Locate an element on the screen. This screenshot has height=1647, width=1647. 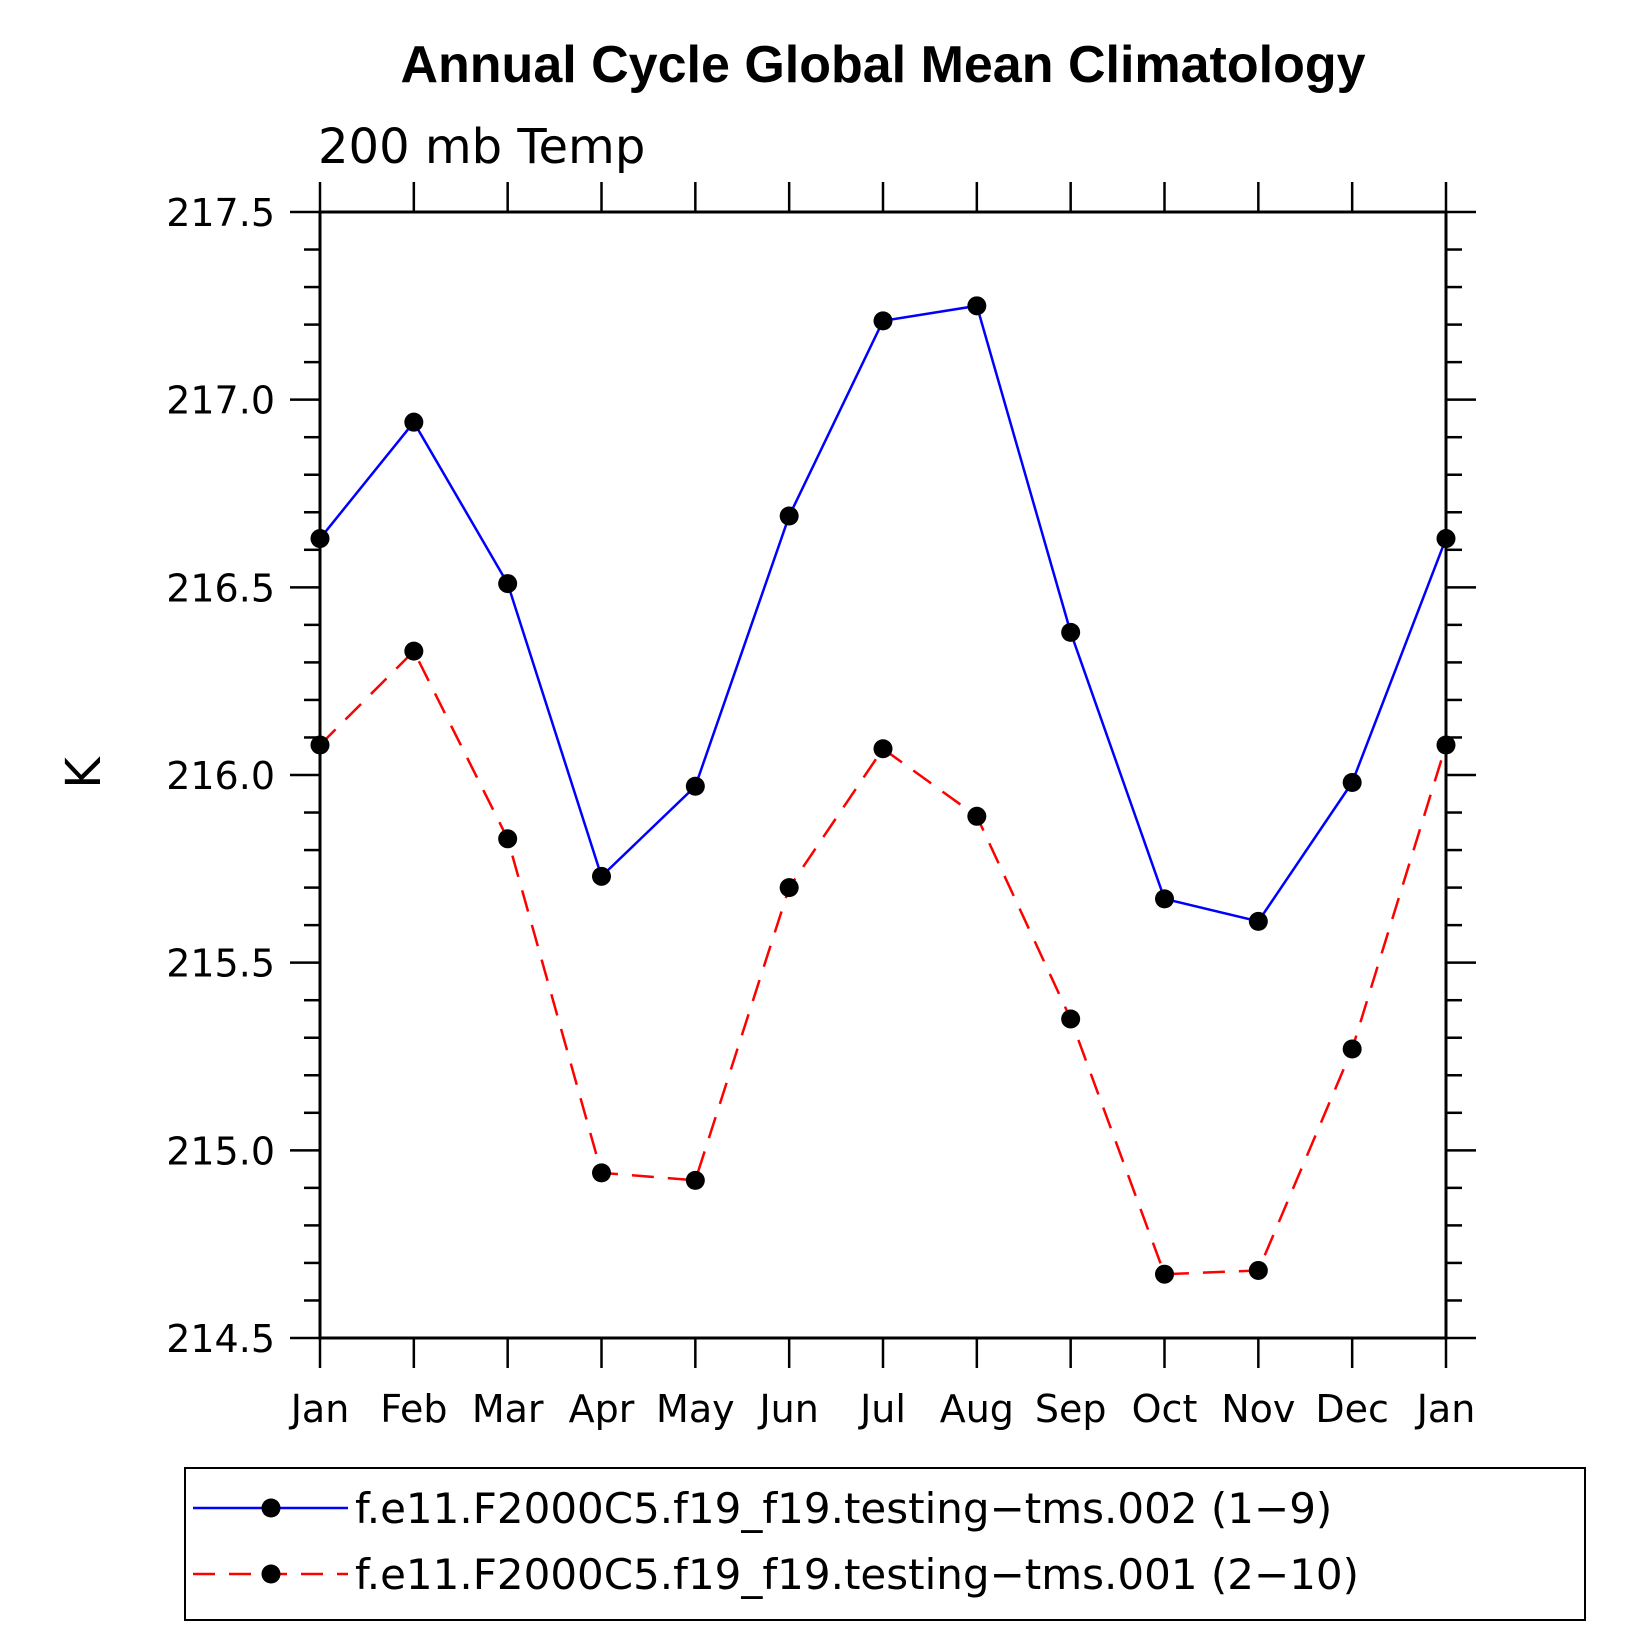
x-tick-label: Oct is located at coordinates (1165, 1409).